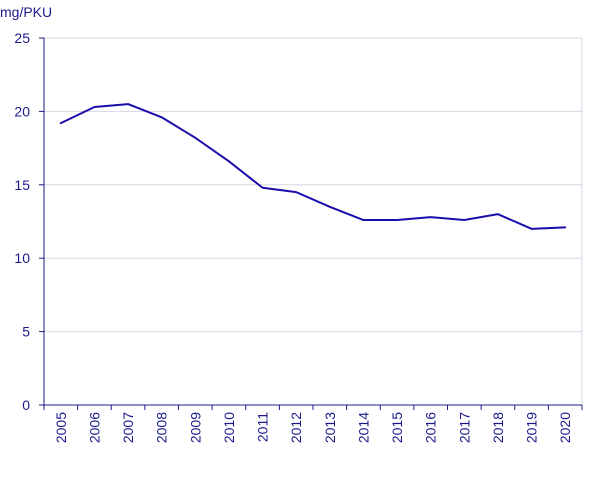 Image resolution: width=607 pixels, height=491 pixels. What do you see at coordinates (532, 427) in the screenshot?
I see `x-tick-label: 2019` at bounding box center [532, 427].